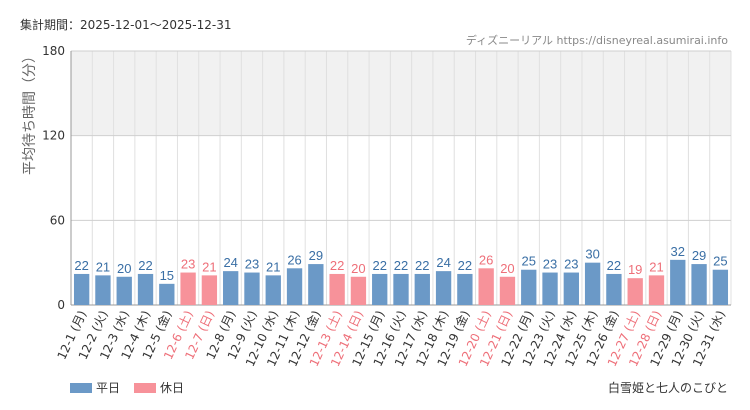 This screenshot has height=410, width=750. Describe the element at coordinates (57, 220) in the screenshot. I see `y-tick-label: 60` at that location.